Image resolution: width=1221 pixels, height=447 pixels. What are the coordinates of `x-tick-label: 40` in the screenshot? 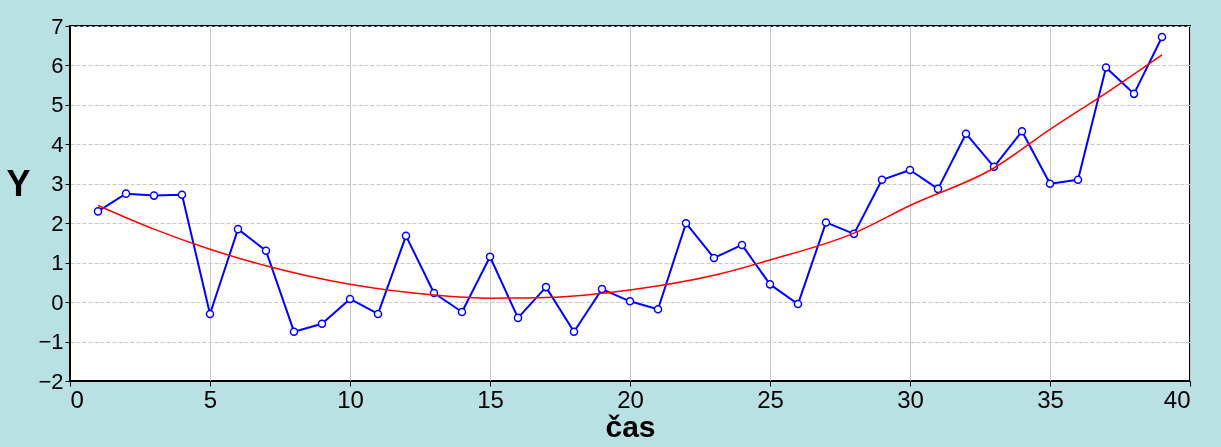 It's located at (1177, 399).